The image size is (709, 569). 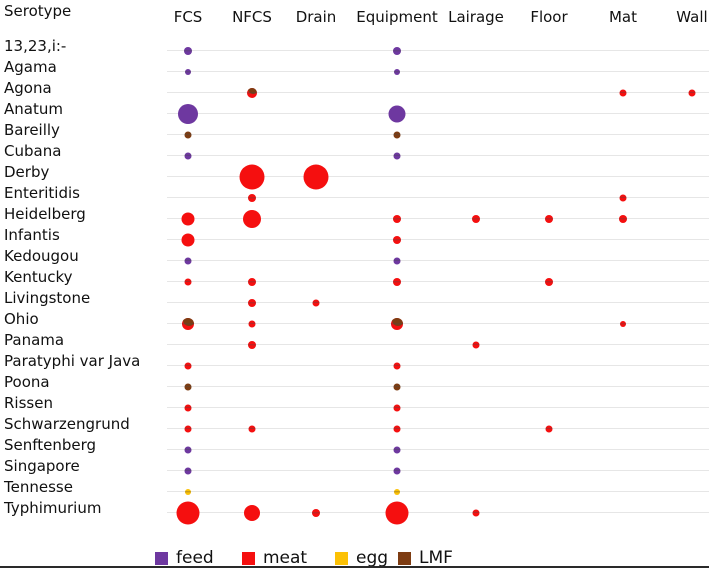 I want to click on row-label: Cubana, so click(x=33, y=151).